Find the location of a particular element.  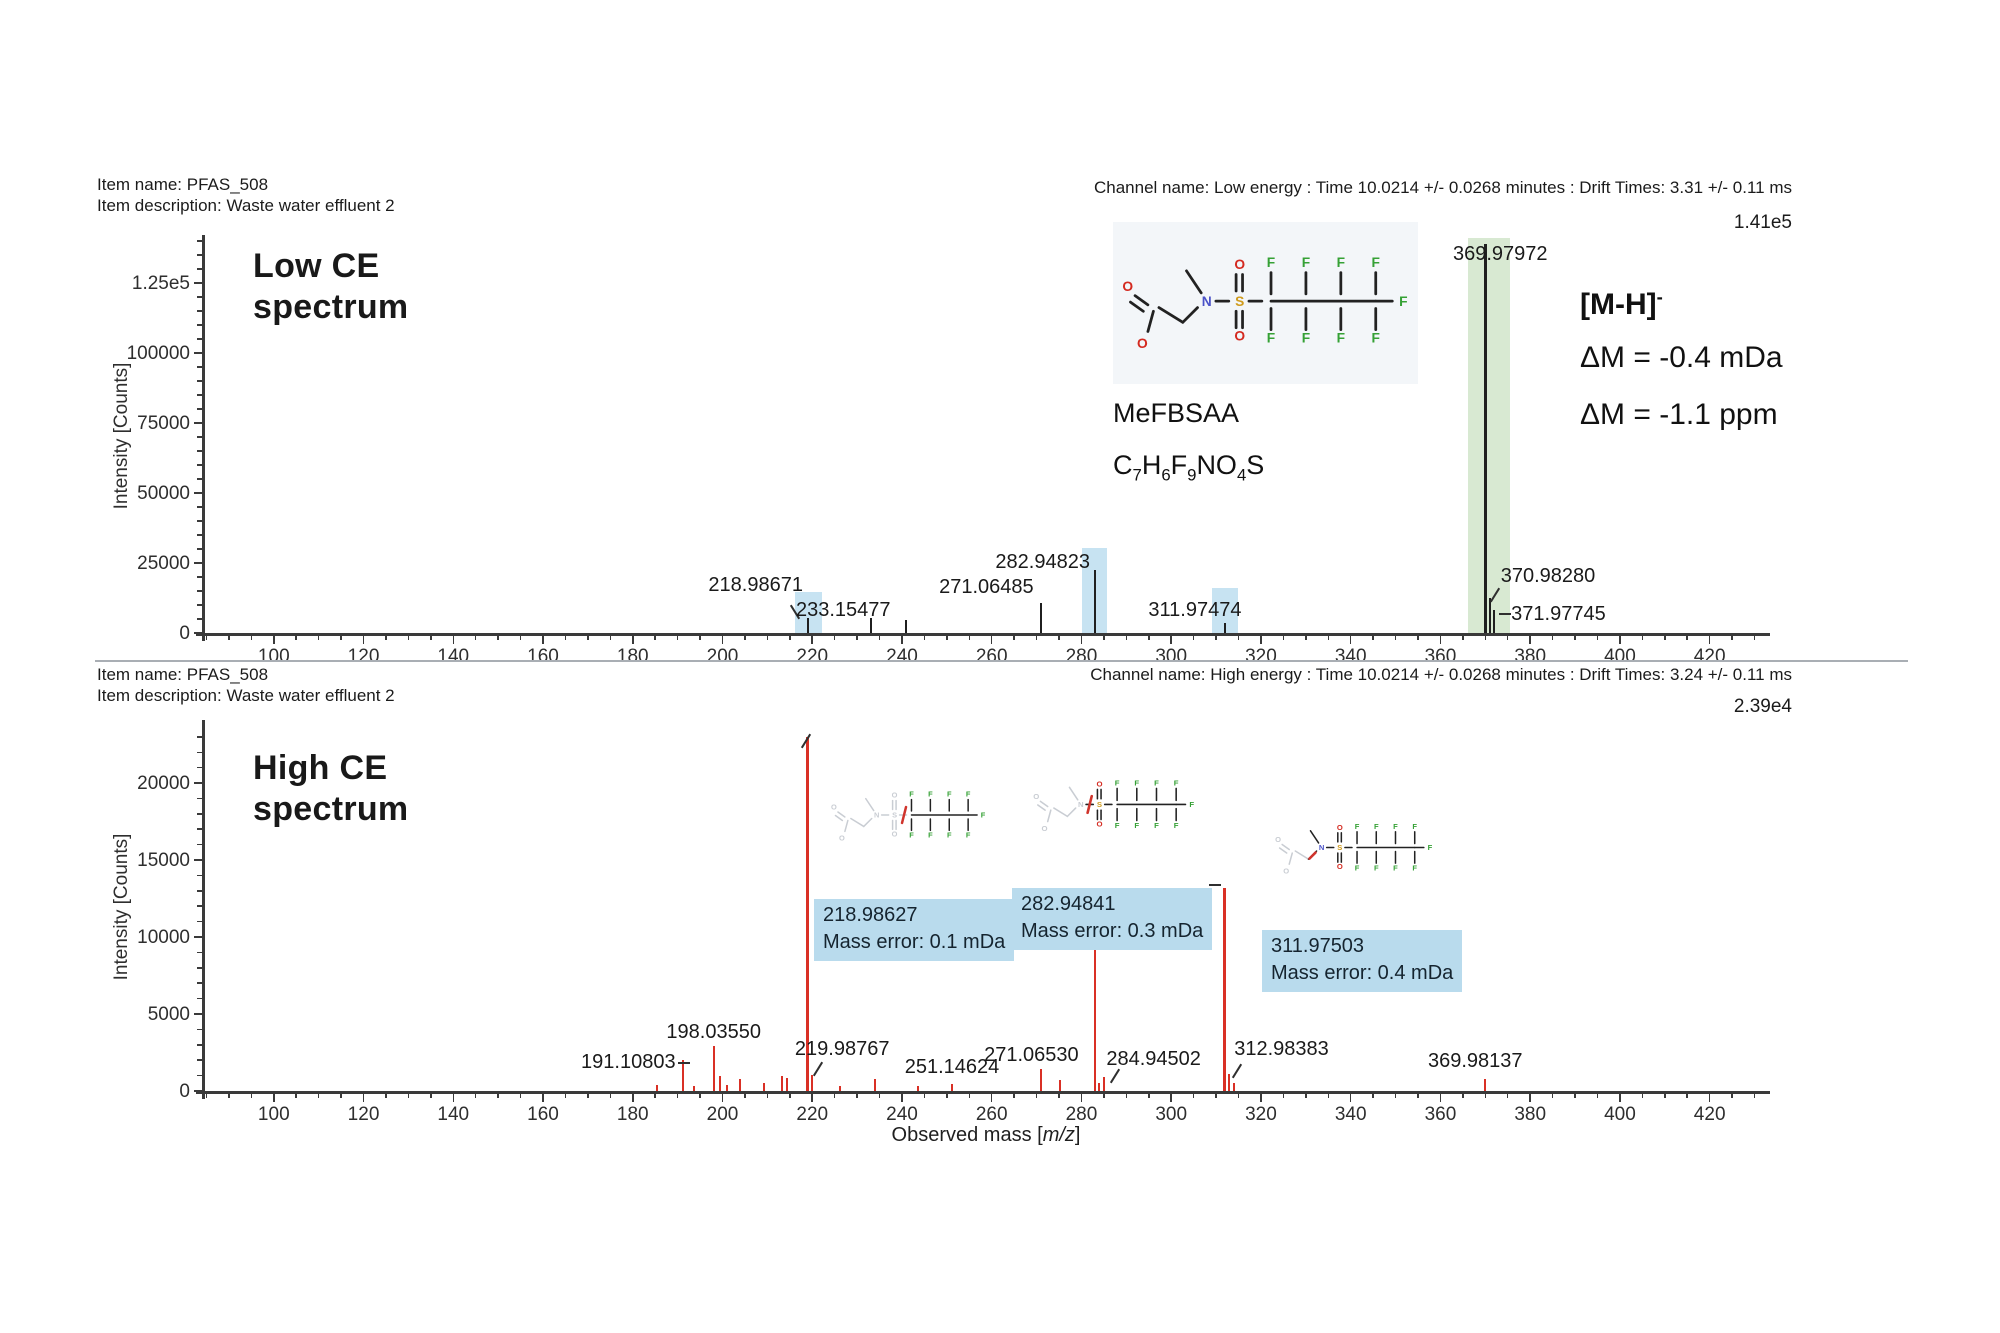

y-axis is located at coordinates (203, 438).